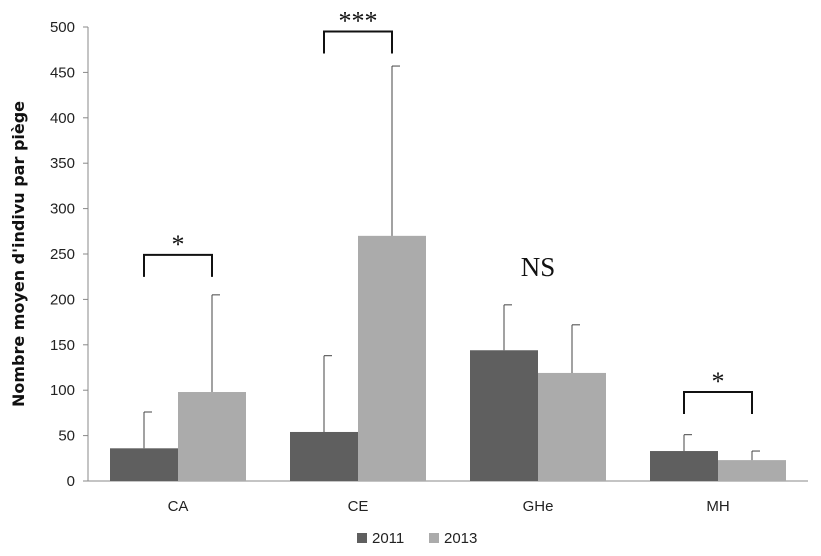 The height and width of the screenshot is (556, 821). Describe the element at coordinates (358, 21) in the screenshot. I see `significance-label: ***` at that location.